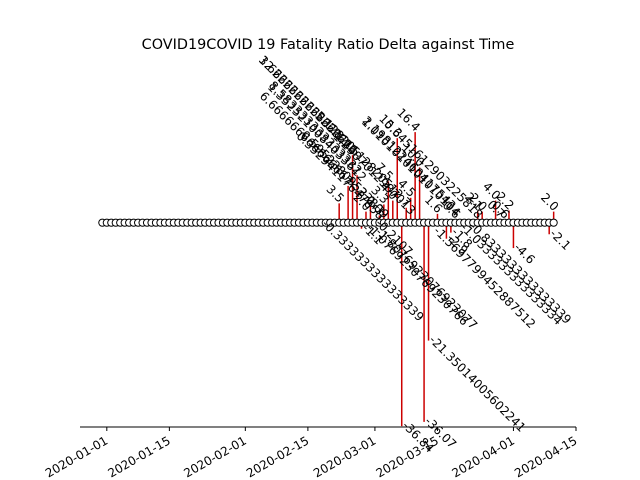 The image size is (640, 480). What do you see at coordinates (344, 456) in the screenshot?
I see `x-tick-label: 2020-03-01` at bounding box center [344, 456].